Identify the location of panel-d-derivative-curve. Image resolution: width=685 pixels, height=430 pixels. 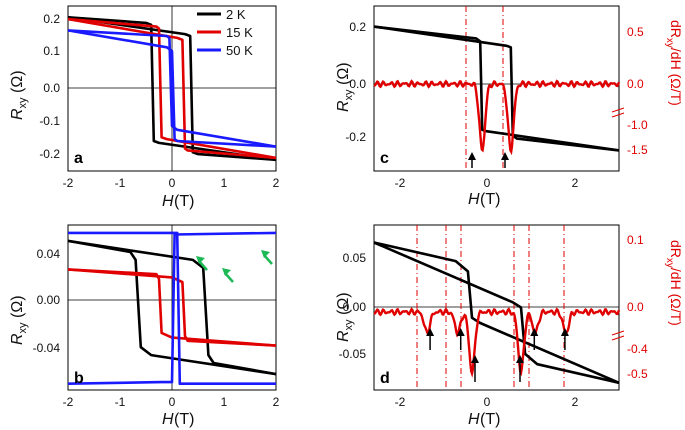
(497, 342).